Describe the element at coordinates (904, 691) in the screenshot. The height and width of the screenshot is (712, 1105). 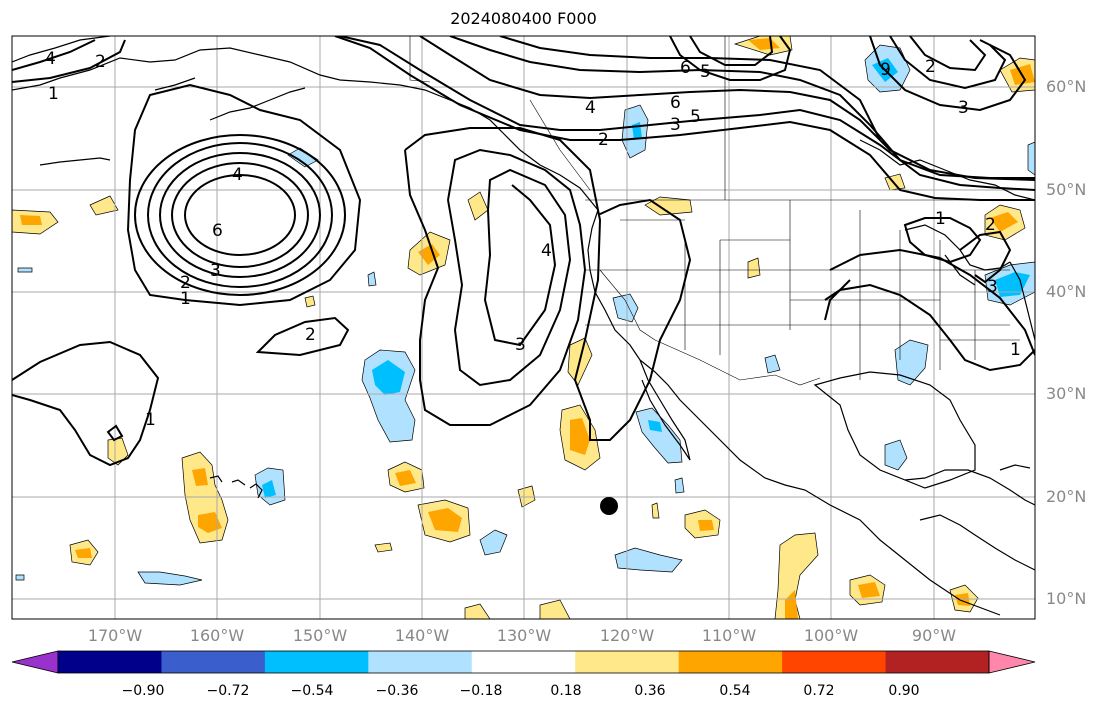
I see `colorbar-tick-label: 0.90` at that location.